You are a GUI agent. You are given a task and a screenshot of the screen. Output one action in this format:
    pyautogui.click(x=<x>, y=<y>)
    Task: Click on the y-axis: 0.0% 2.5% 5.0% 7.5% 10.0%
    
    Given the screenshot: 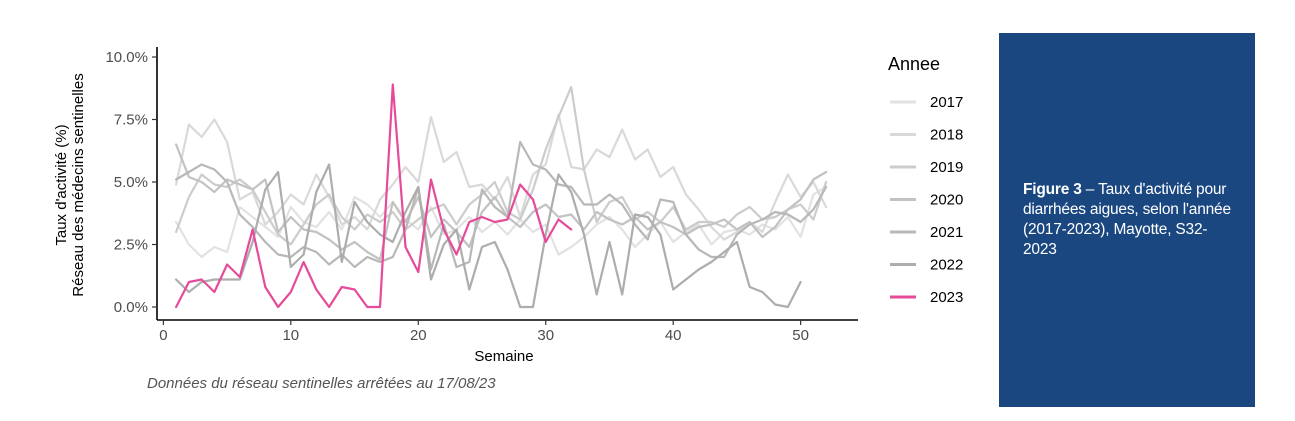 What is the action you would take?
    pyautogui.click(x=131, y=183)
    